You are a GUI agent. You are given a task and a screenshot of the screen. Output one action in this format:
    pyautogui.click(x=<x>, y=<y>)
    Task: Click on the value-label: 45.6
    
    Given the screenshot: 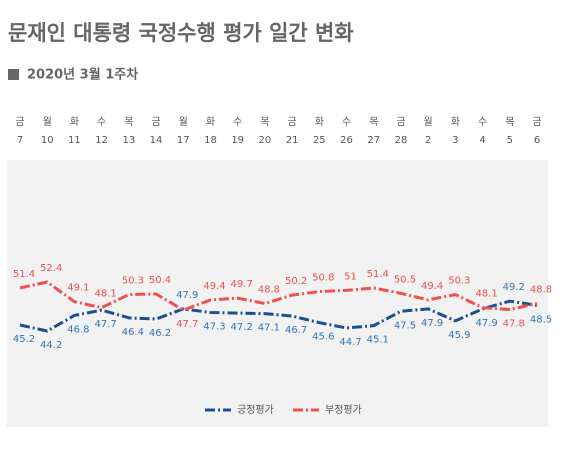 What is the action you would take?
    pyautogui.click(x=323, y=337)
    